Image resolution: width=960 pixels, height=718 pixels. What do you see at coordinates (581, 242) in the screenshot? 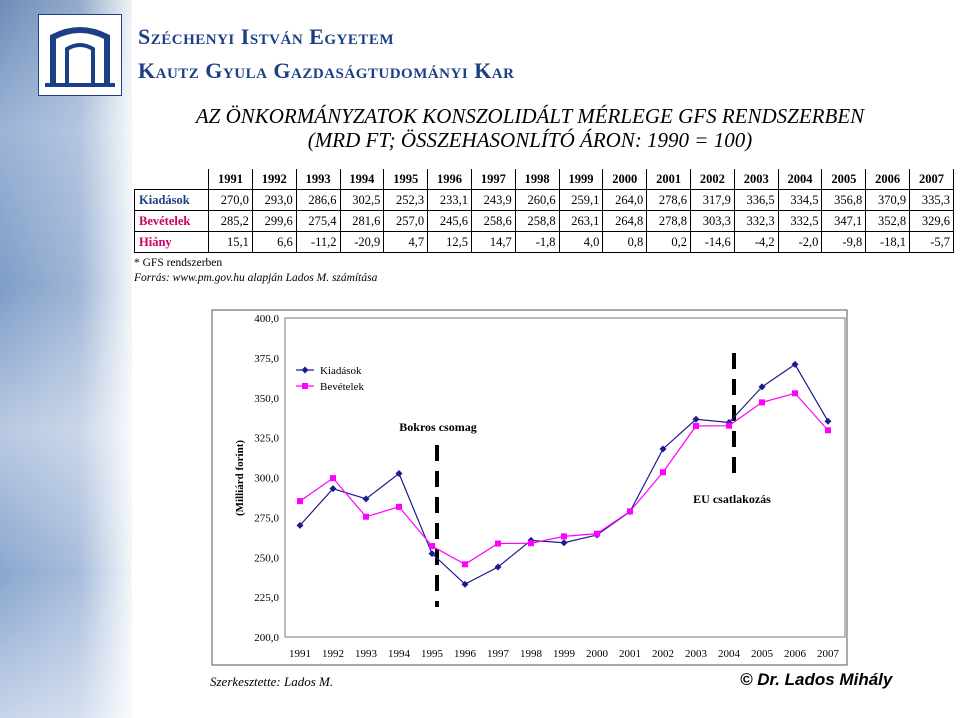
I see `table-cell: 4,0` at bounding box center [581, 242].